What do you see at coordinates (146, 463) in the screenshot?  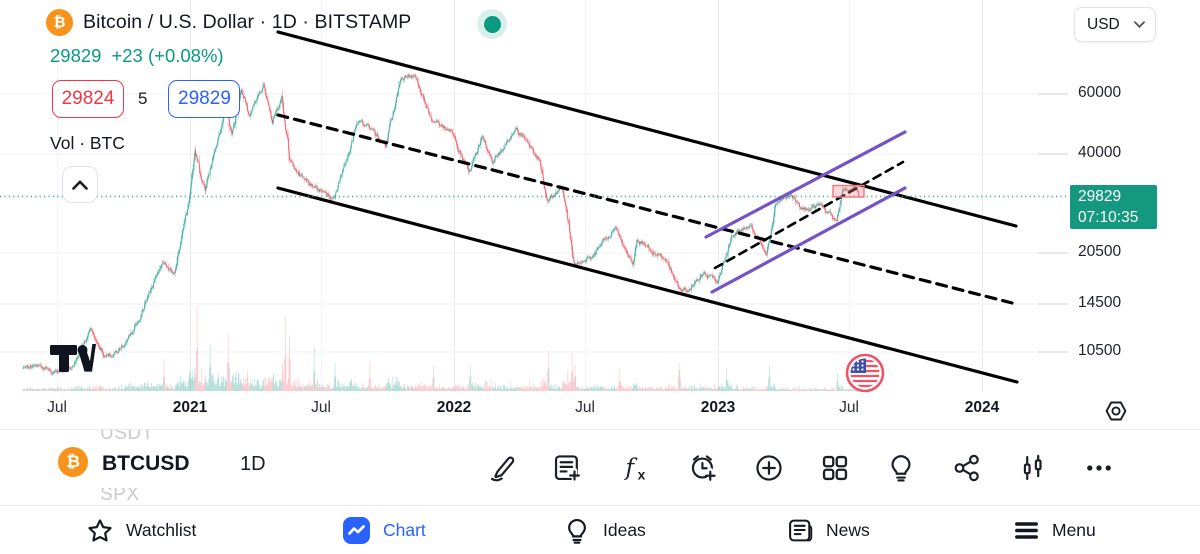 I see `symbol-name: BTCUSD` at bounding box center [146, 463].